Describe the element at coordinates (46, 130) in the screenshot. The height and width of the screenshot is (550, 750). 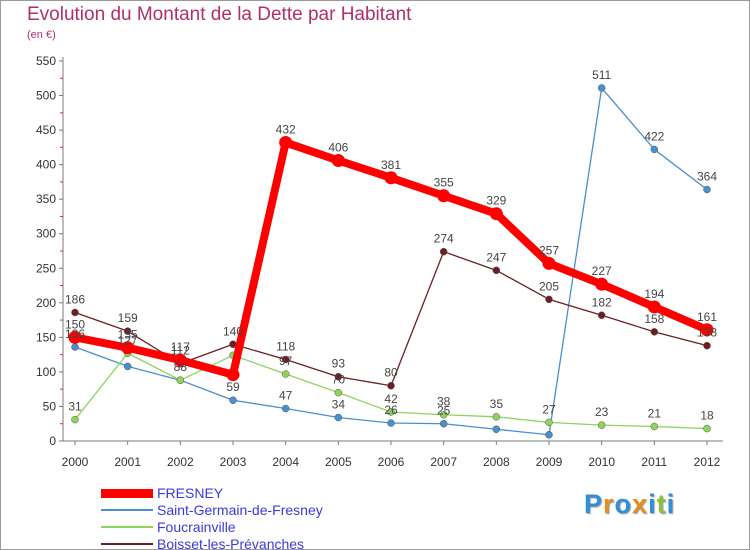
I see `y-tick-label: 450` at that location.